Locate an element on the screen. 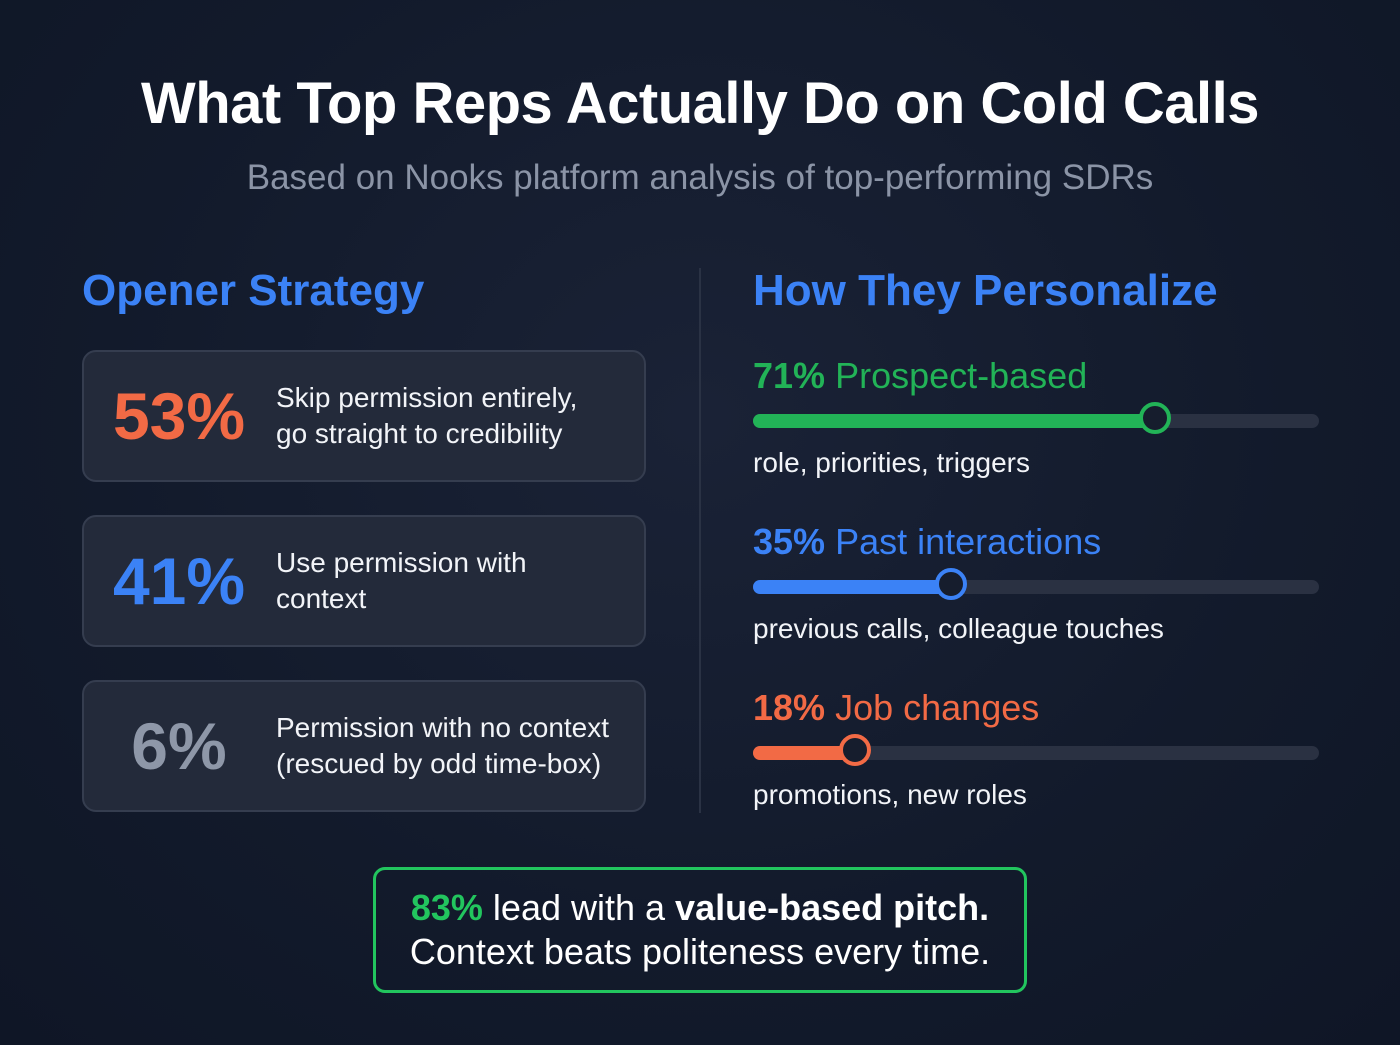 Image resolution: width=1400 pixels, height=1045 pixels. opener-card-line: (rescued by odd time-box) is located at coordinates (439, 763).